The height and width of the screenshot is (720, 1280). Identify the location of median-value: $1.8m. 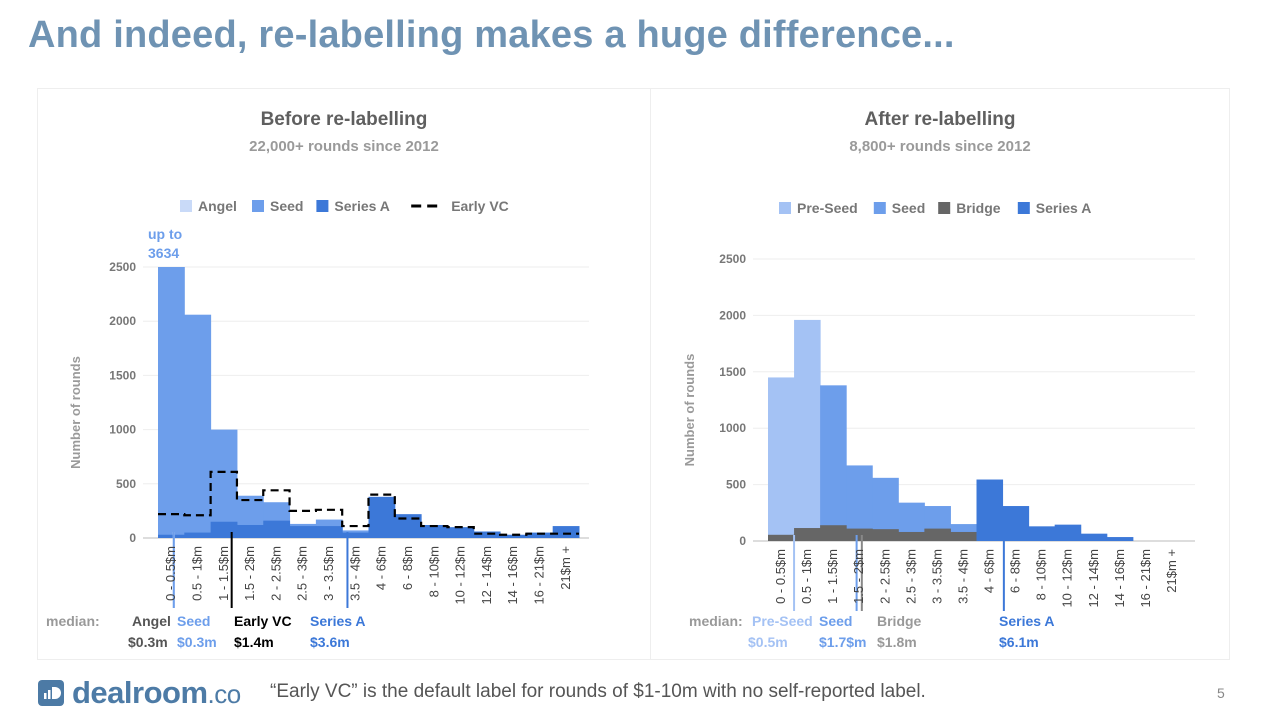
(897, 642).